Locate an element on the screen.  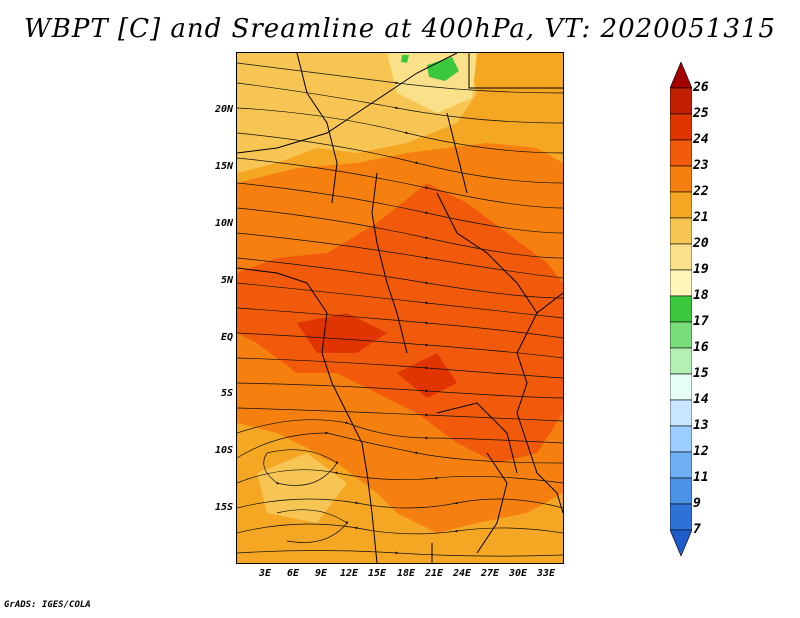
colorbar is located at coordinates (681, 309).